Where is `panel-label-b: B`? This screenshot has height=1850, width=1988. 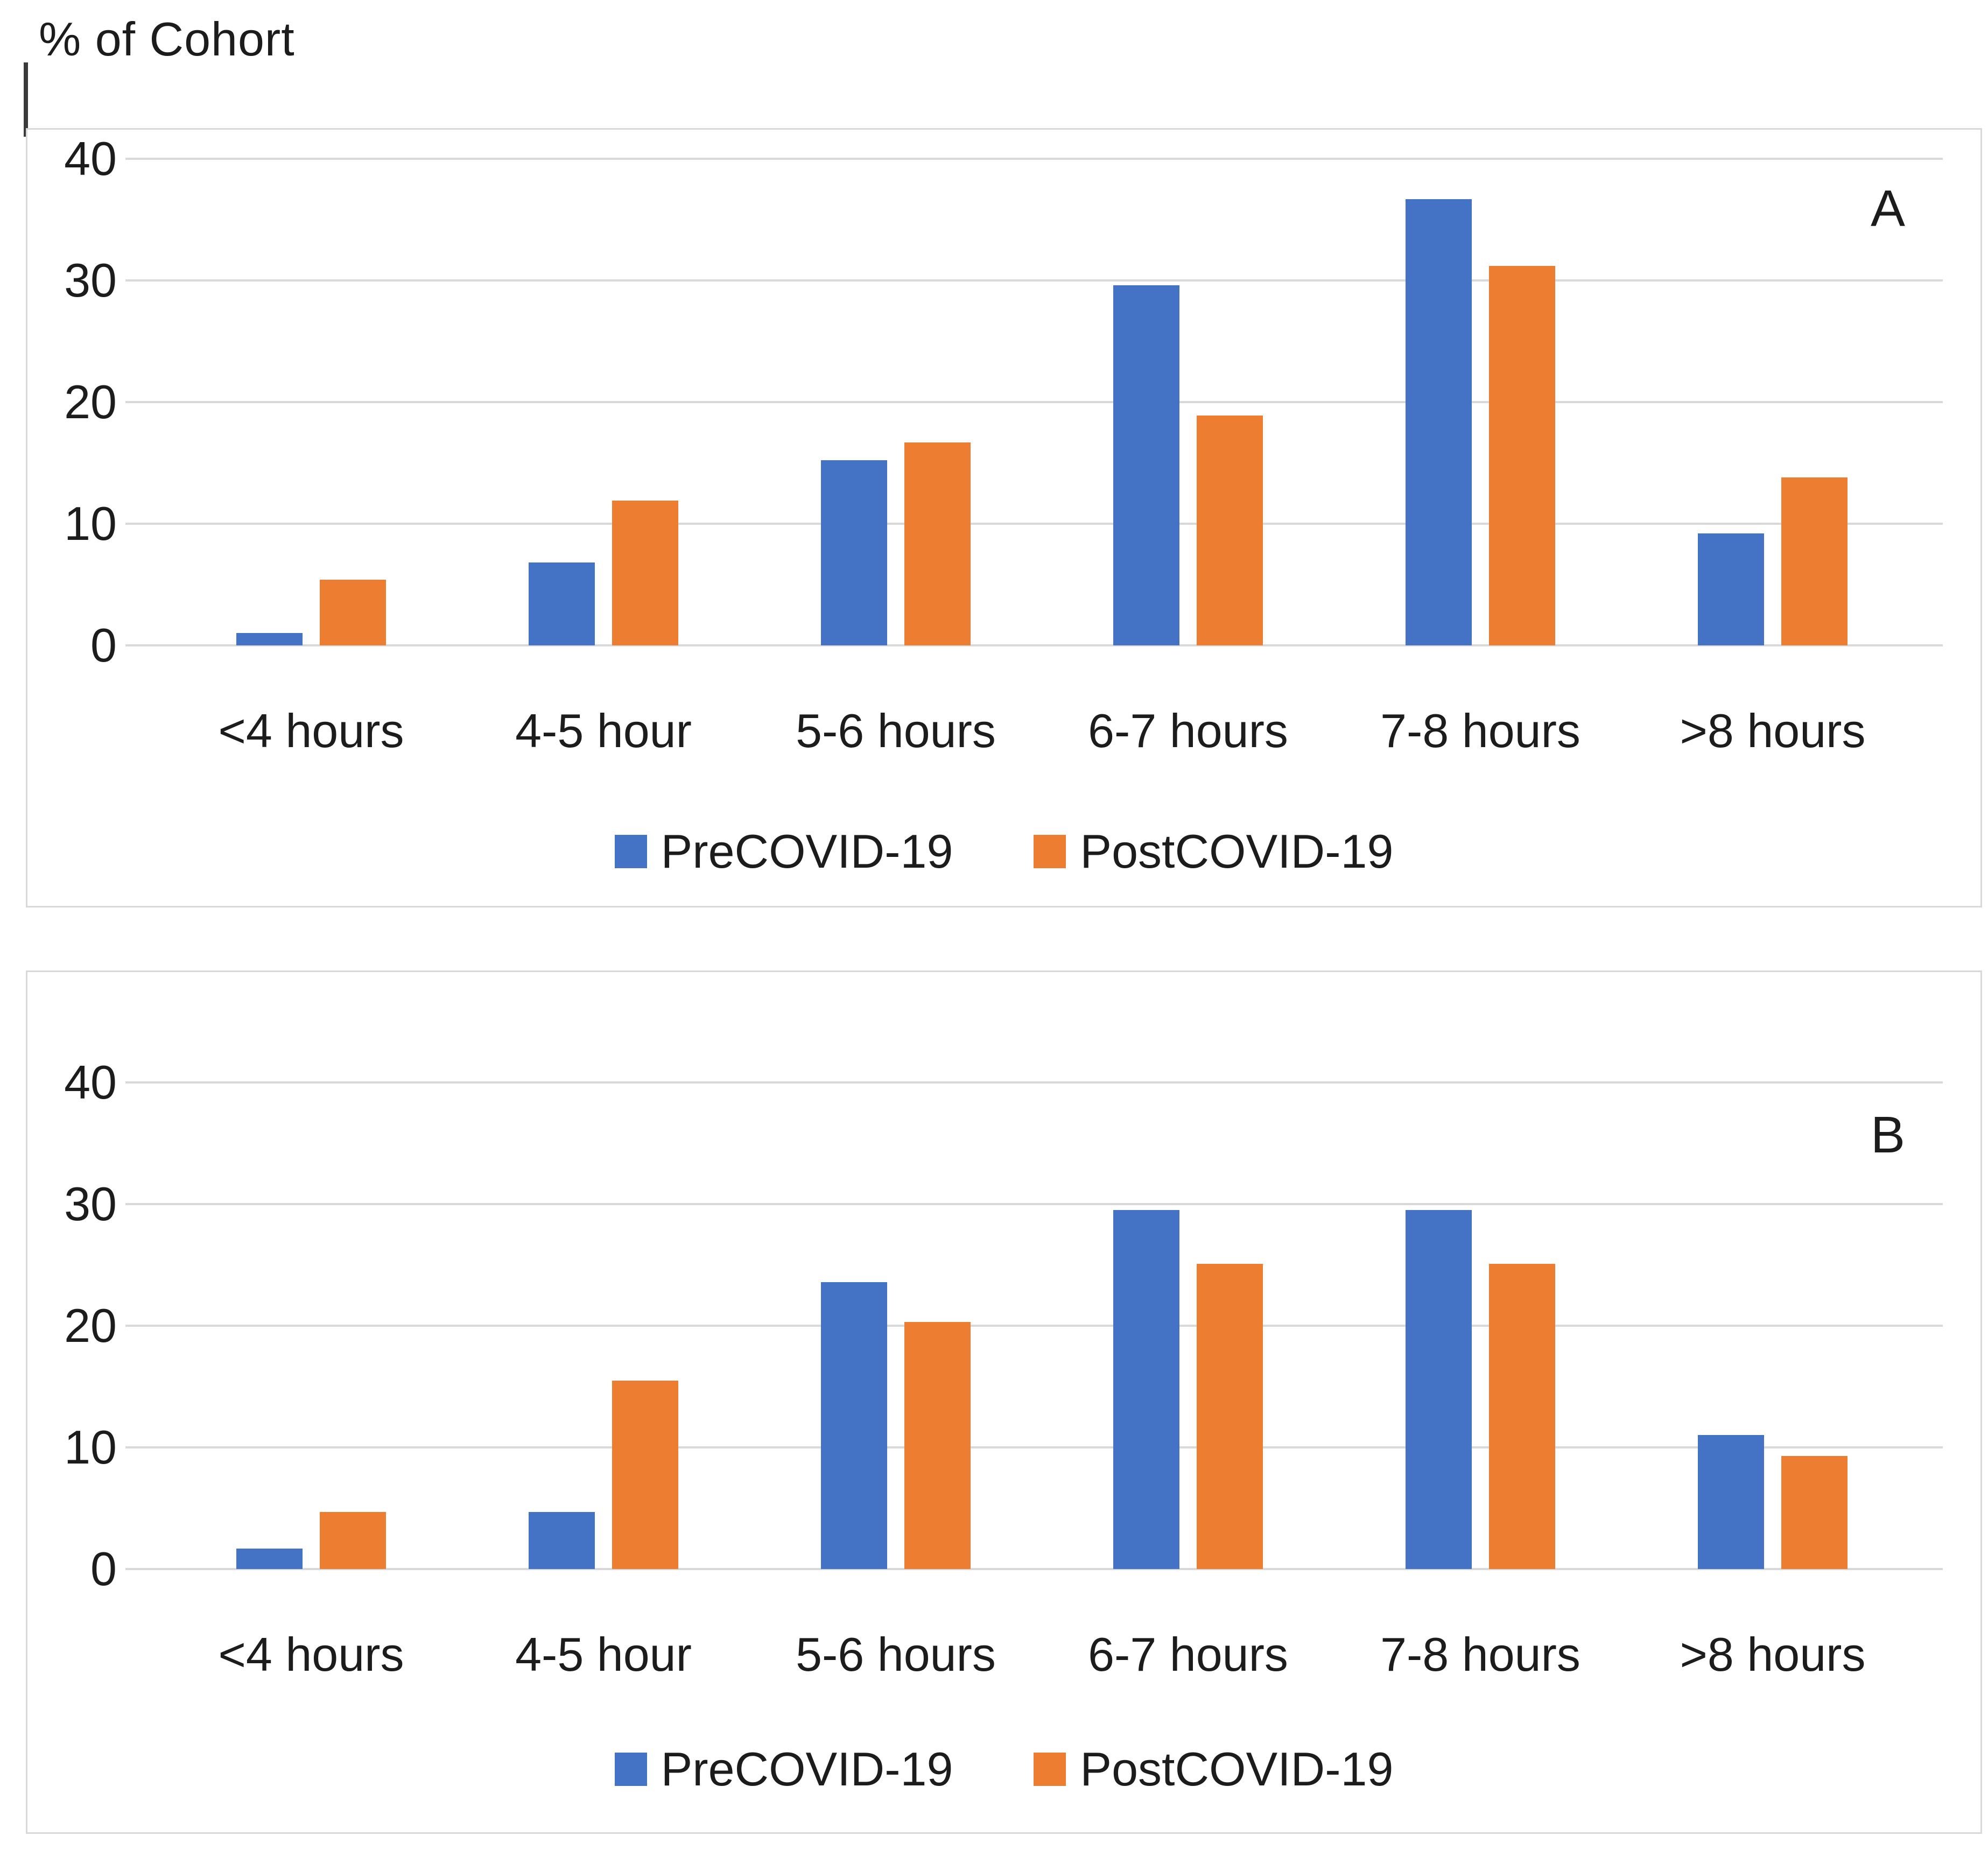
panel-label-b: B is located at coordinates (1888, 1135).